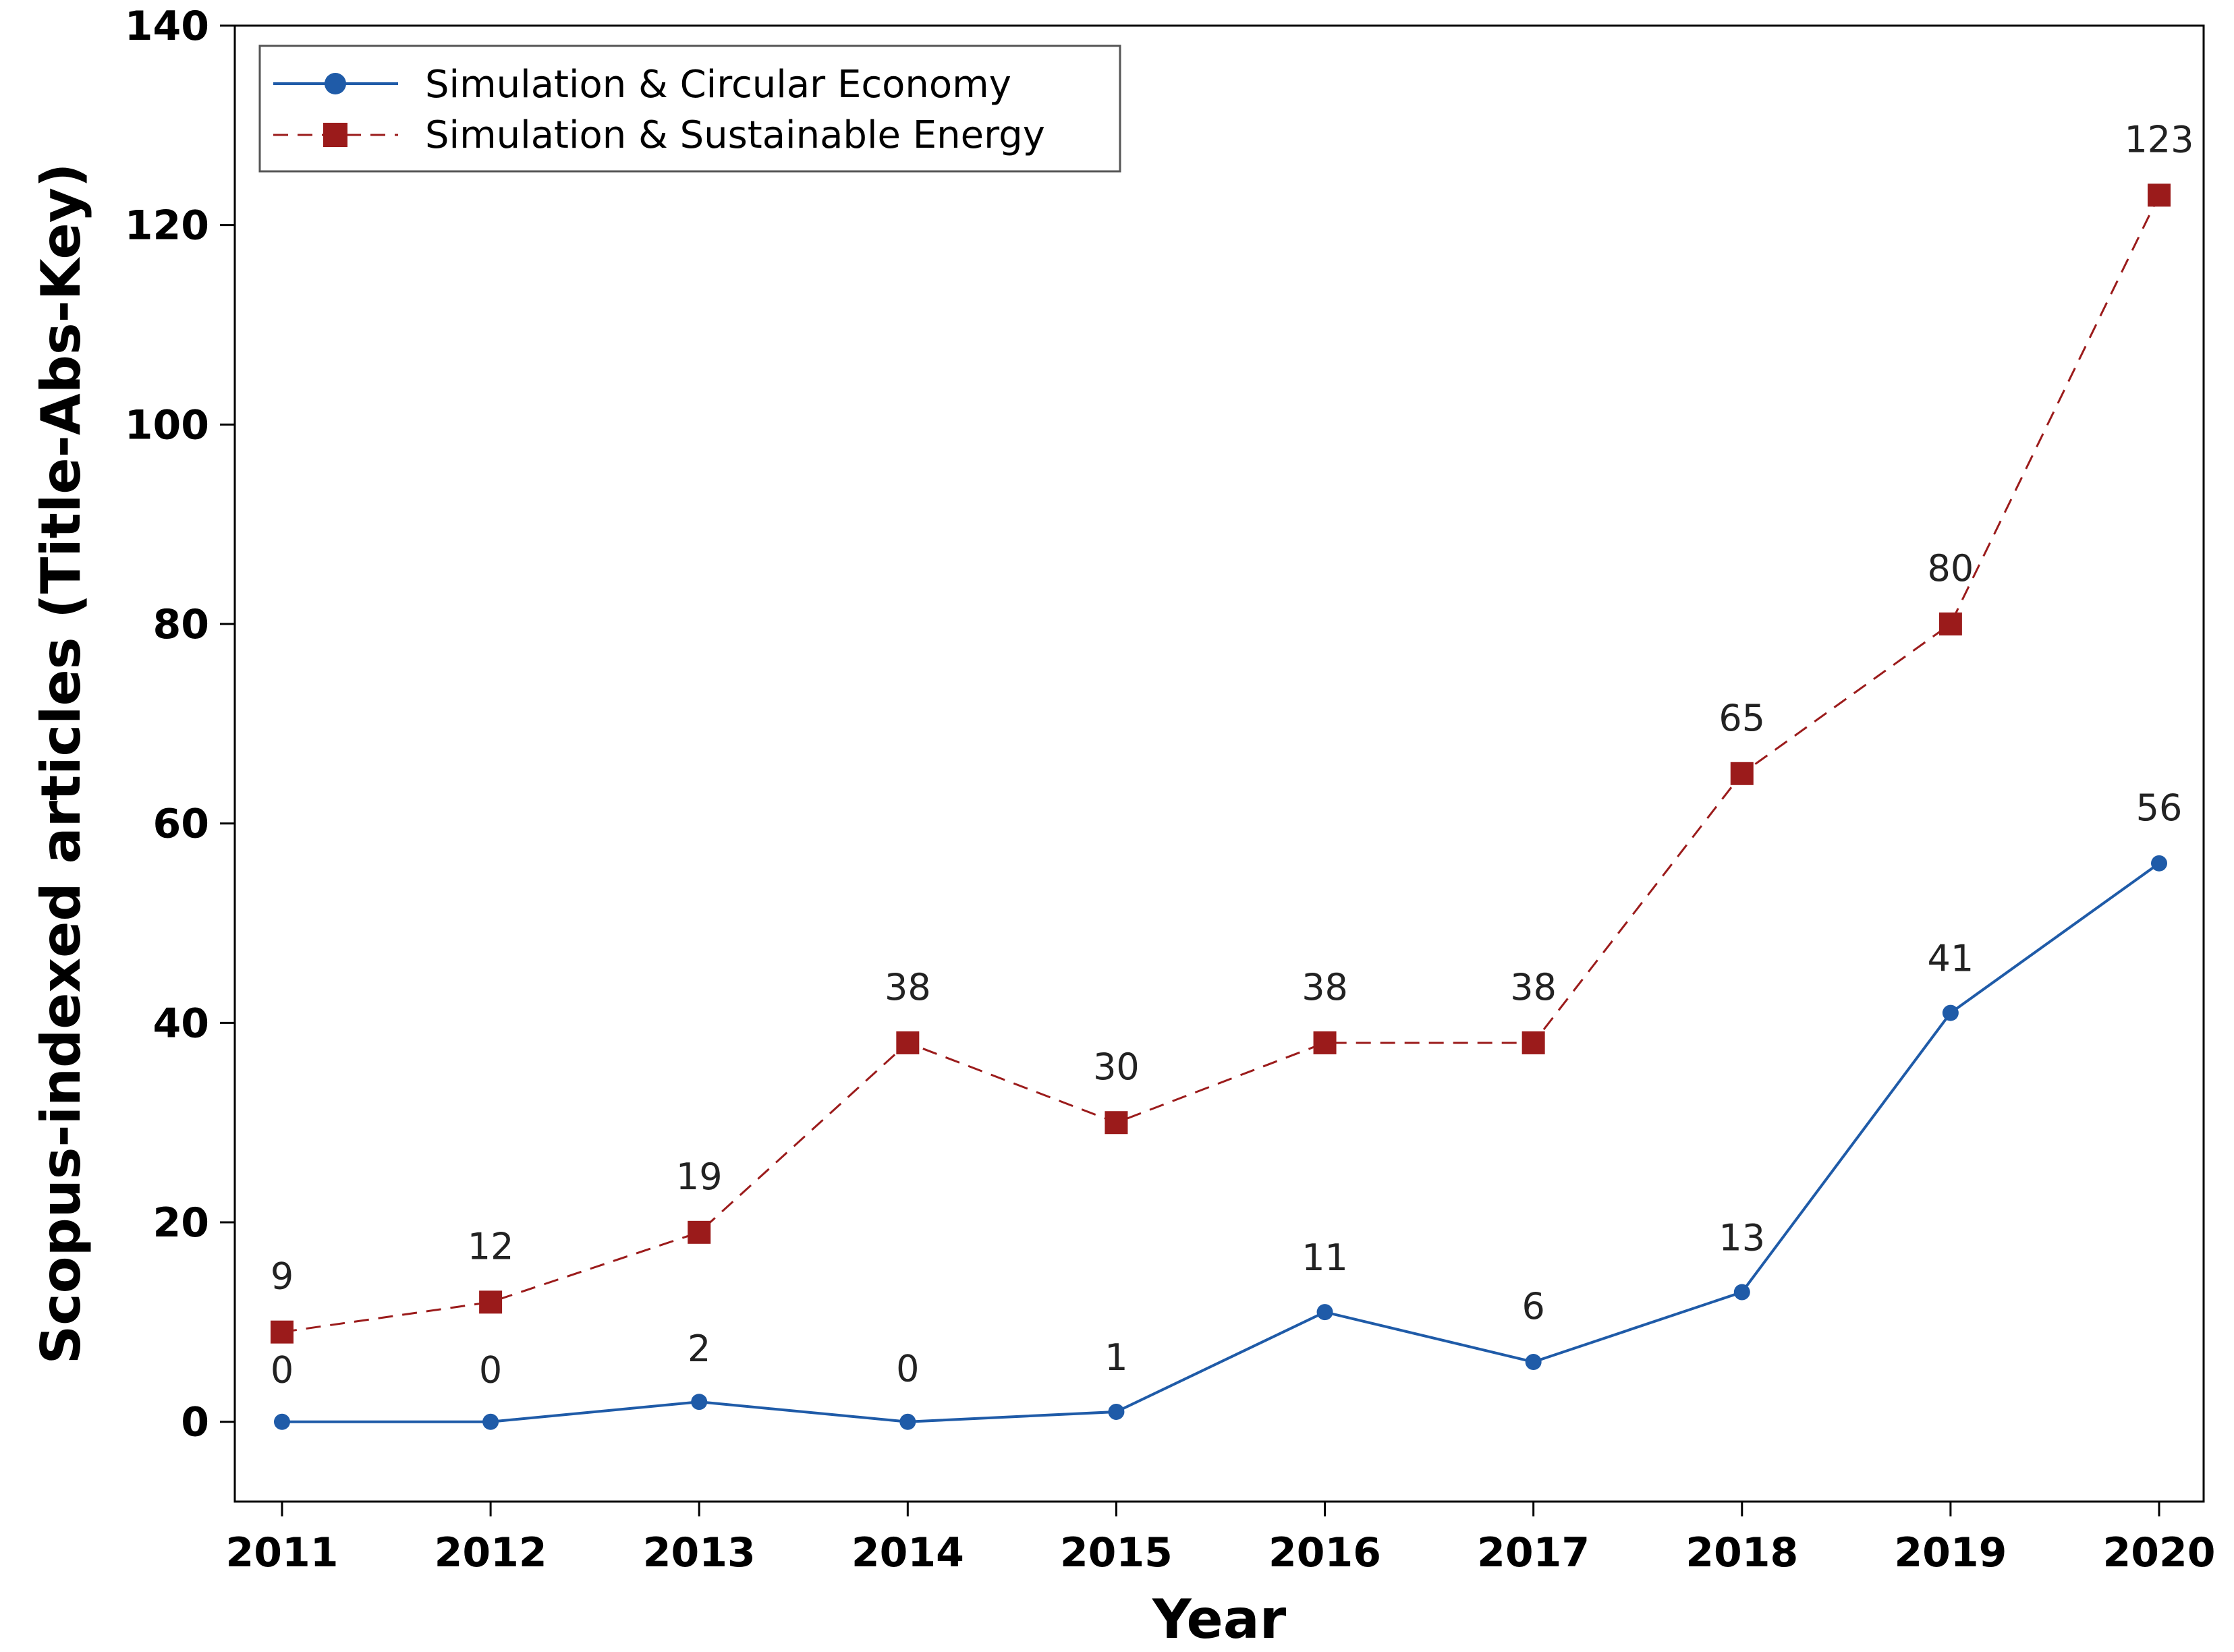  What do you see at coordinates (282, 1276) in the screenshot?
I see `data-label-sustainable-energy-2011: 9` at bounding box center [282, 1276].